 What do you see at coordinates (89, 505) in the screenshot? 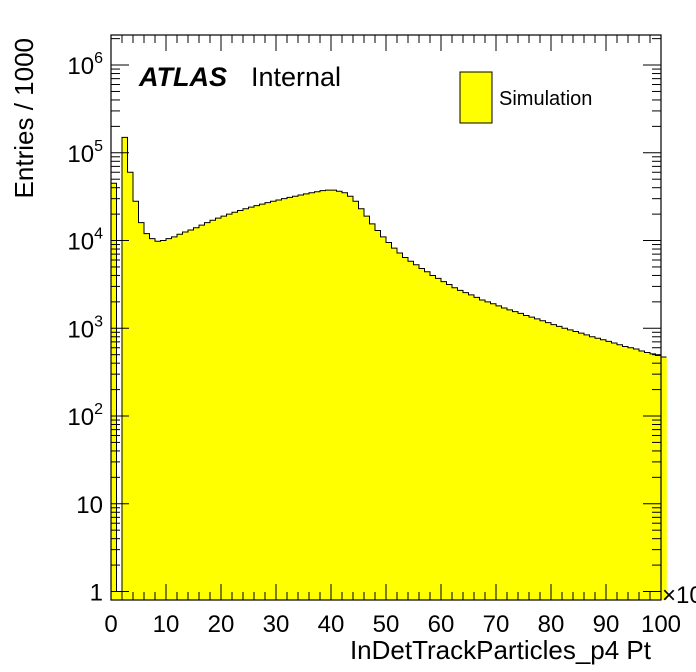
I see `y-tick-label: 10` at bounding box center [89, 505].